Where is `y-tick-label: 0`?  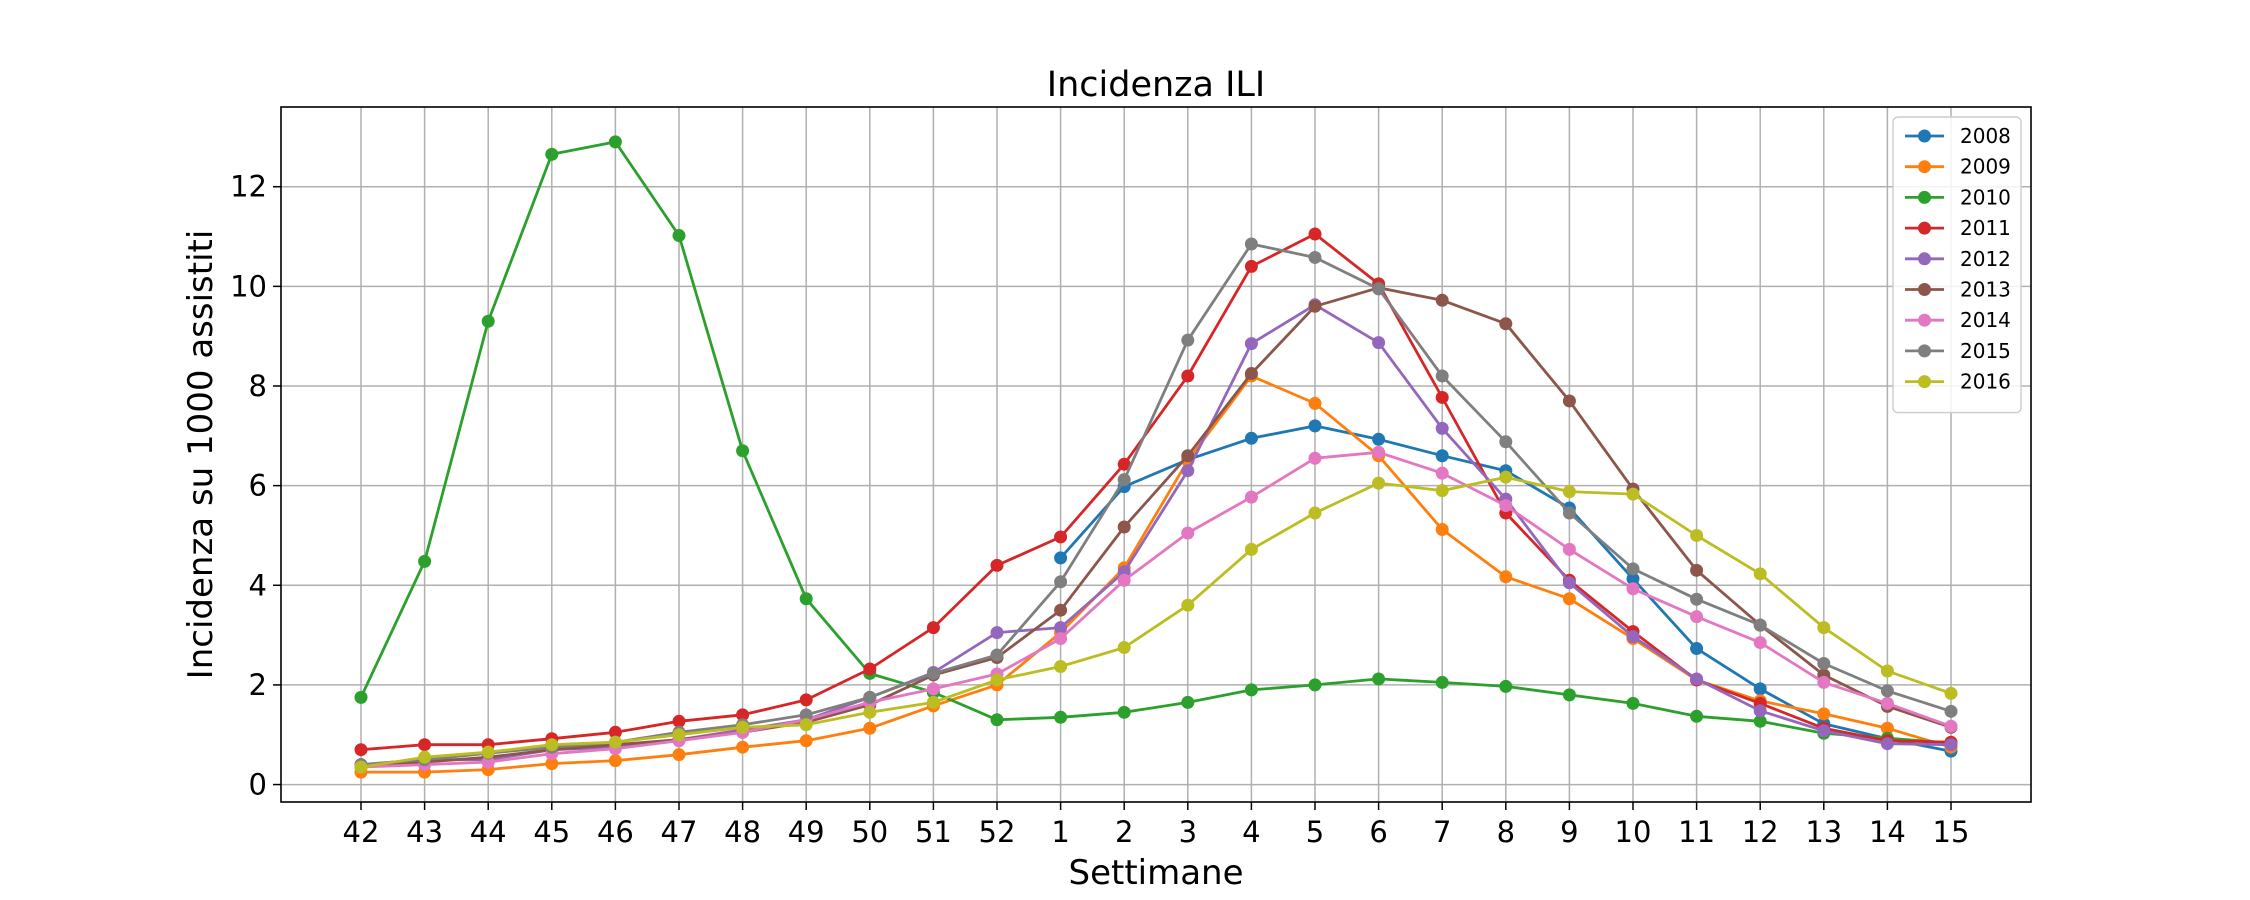
y-tick-label: 0 is located at coordinates (258, 785).